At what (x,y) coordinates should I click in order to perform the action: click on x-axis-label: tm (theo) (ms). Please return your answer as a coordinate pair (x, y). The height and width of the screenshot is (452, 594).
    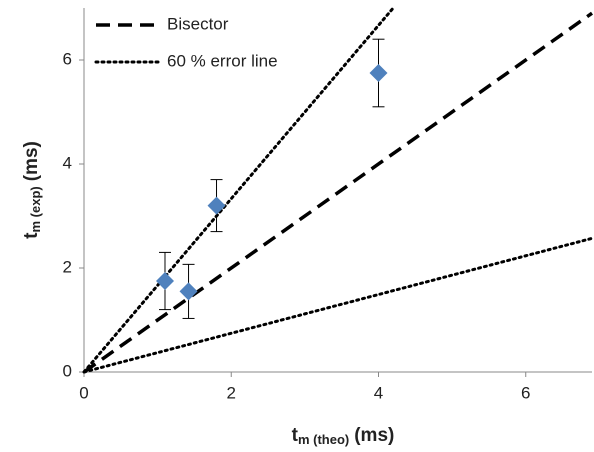
    Looking at the image, I should click on (343, 436).